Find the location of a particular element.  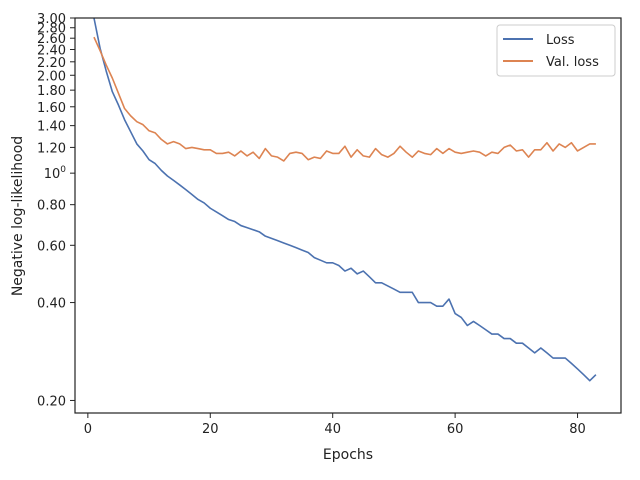

y-tick-label: 1.20 is located at coordinates (51, 148).